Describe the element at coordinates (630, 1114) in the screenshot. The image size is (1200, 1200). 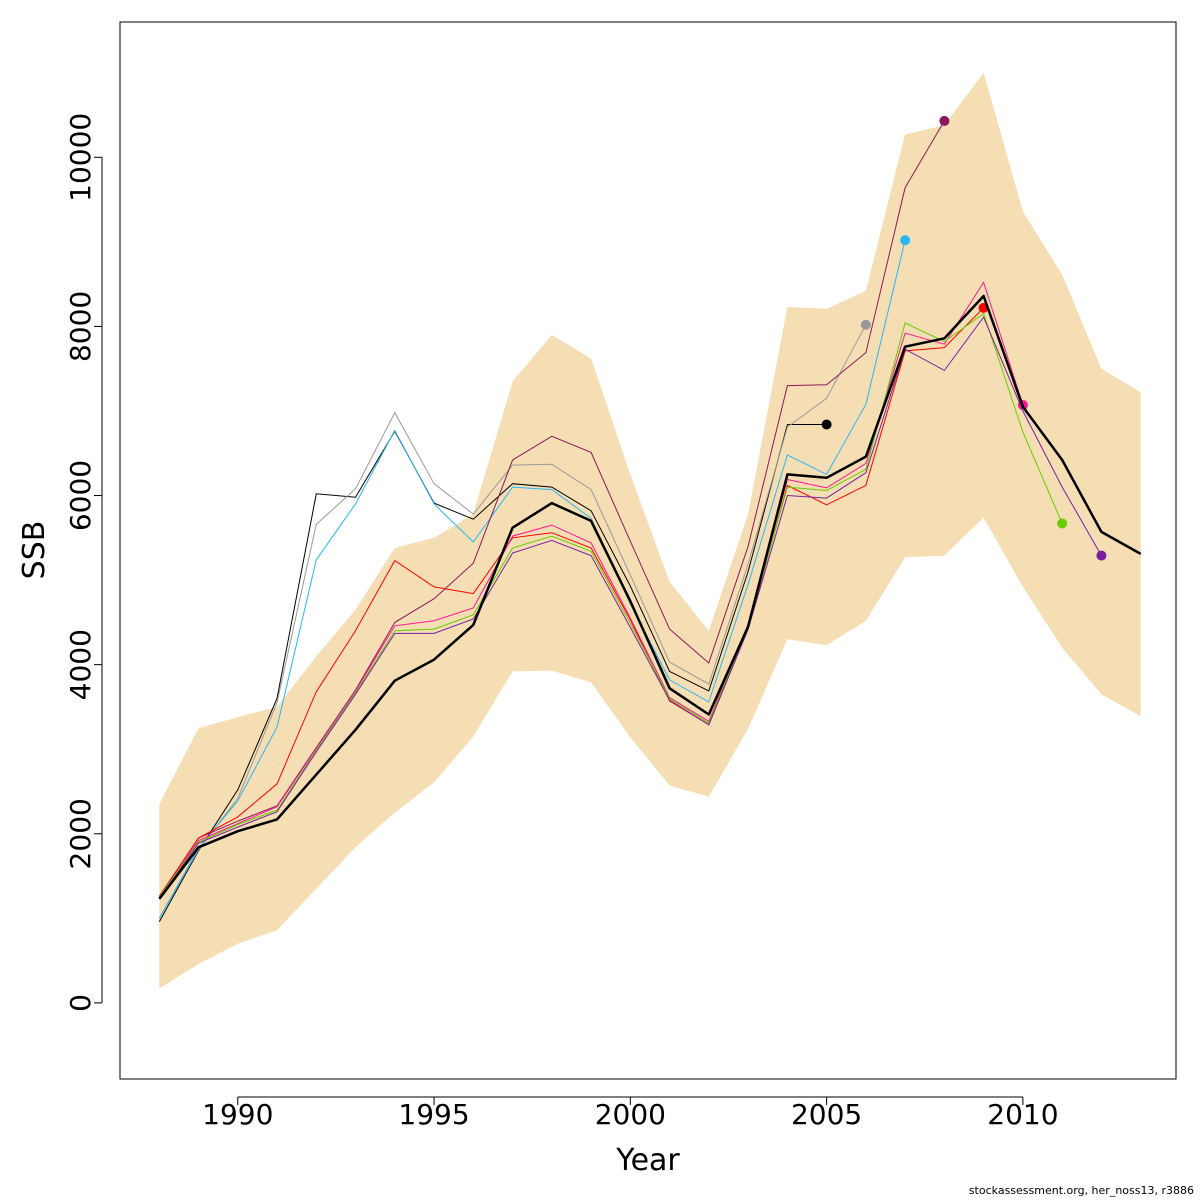
I see `x-tick-label: 2000` at that location.